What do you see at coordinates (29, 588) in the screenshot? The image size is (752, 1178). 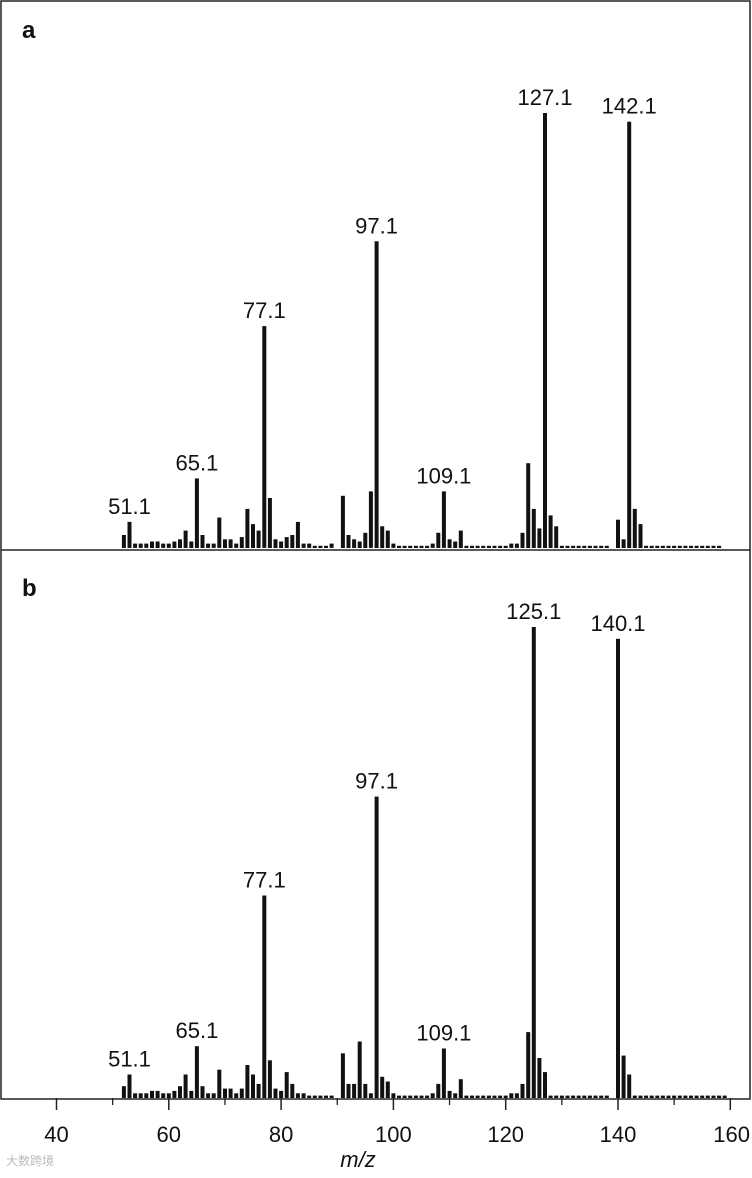 I see `panel-b-label: b` at bounding box center [29, 588].